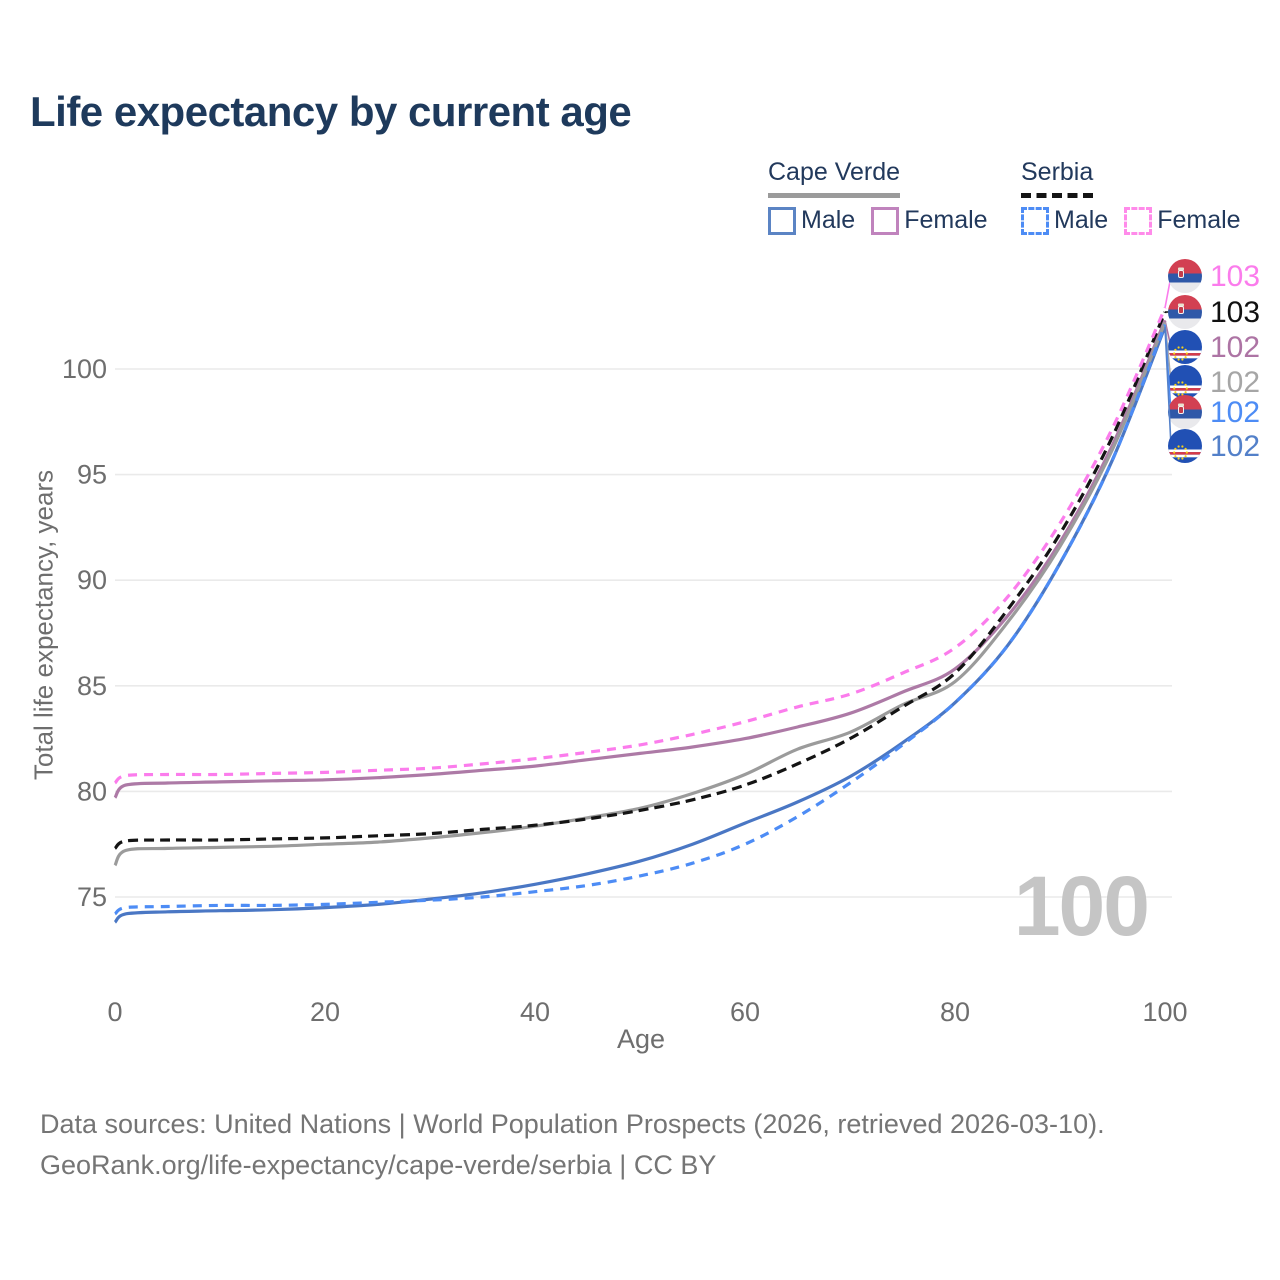 The width and height of the screenshot is (1280, 1280). I want to click on endpoint-label-serbia-total: 103, so click(1212, 312).